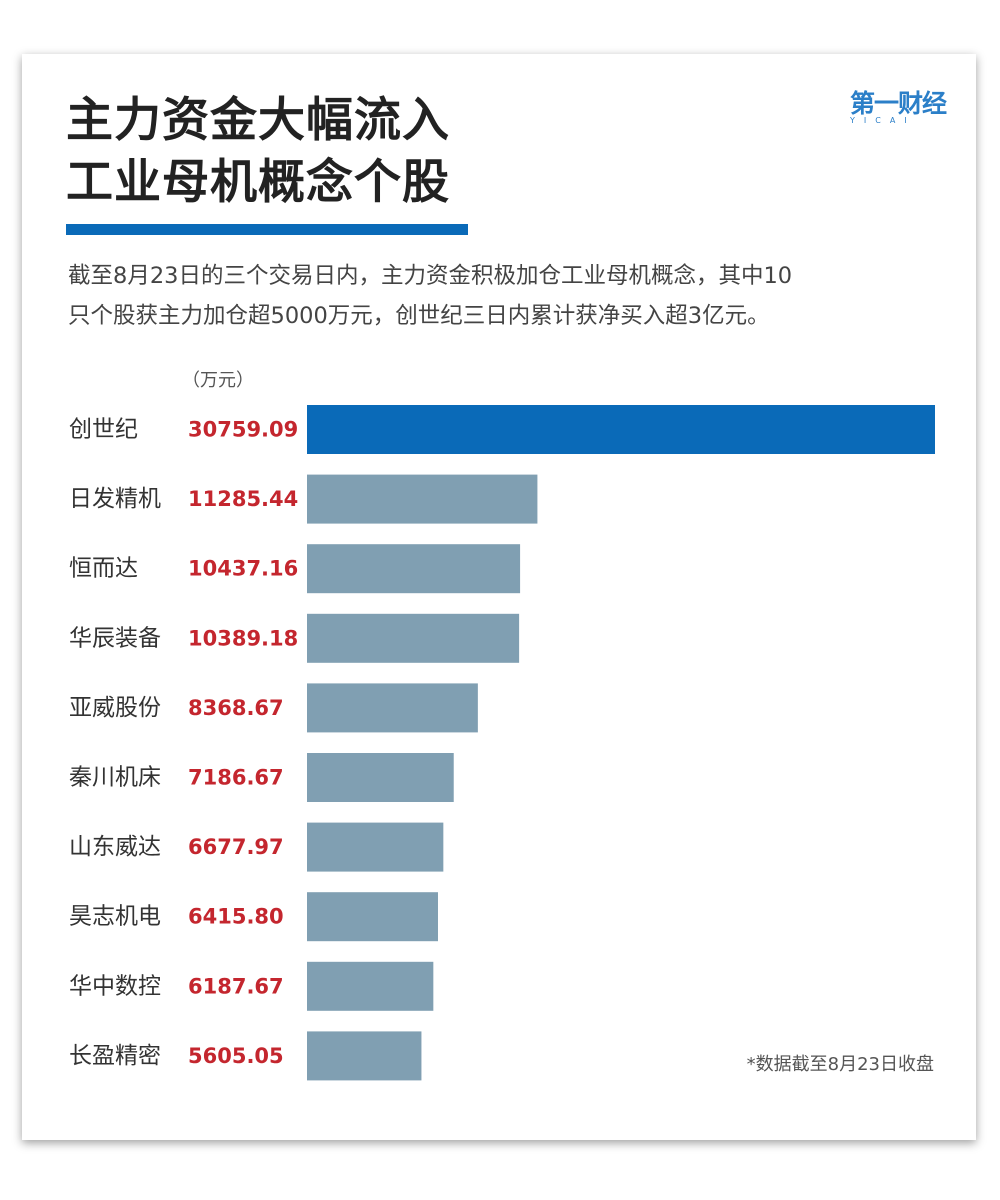 The height and width of the screenshot is (1200, 1000). Describe the element at coordinates (103, 569) in the screenshot. I see `category-label: 恒而达` at that location.